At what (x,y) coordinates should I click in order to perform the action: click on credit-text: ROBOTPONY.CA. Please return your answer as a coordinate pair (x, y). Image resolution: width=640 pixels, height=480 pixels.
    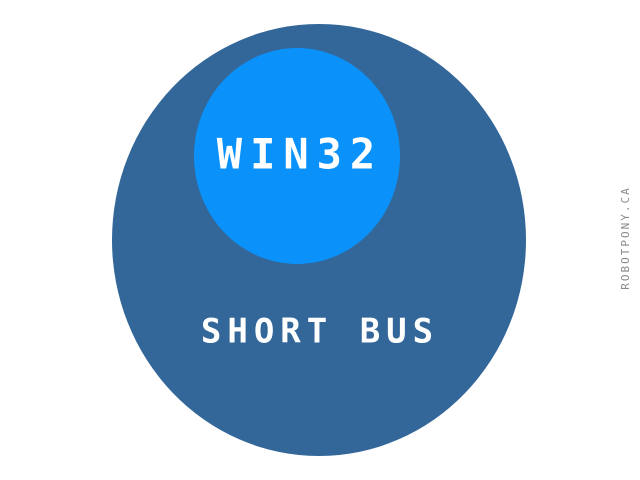
    Looking at the image, I should click on (625, 237).